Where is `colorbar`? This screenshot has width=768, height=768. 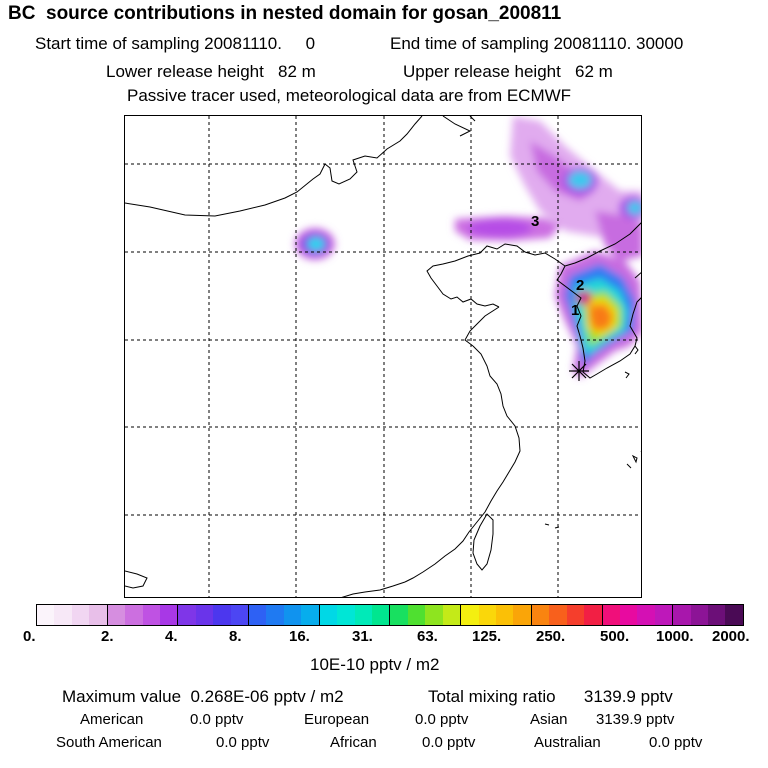 colorbar is located at coordinates (390, 615).